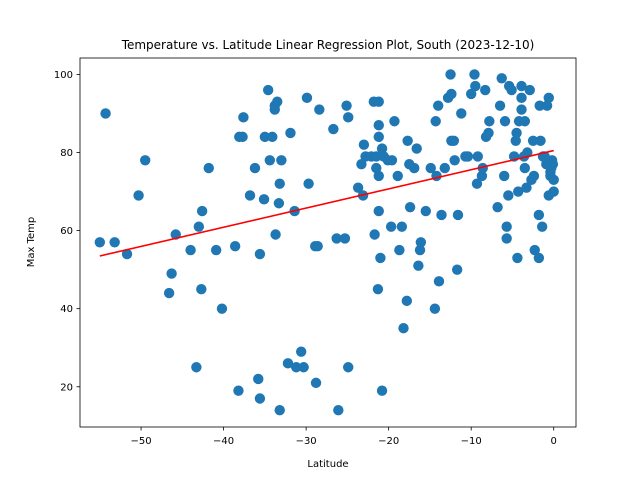 This screenshot has height=480, width=640. I want to click on x-tick-label: −50, so click(141, 441).